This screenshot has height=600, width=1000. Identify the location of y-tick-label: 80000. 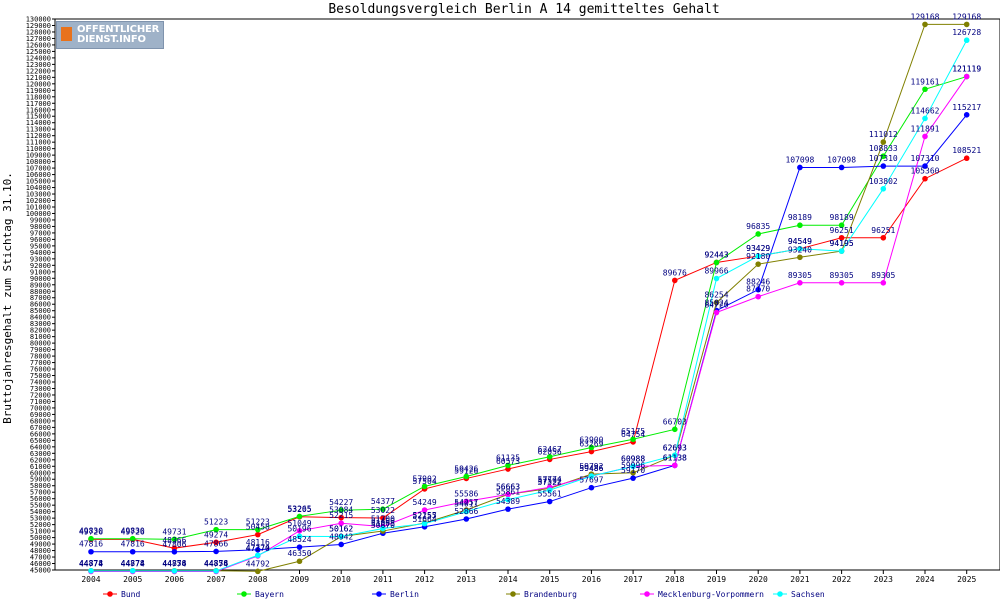
(40, 344).